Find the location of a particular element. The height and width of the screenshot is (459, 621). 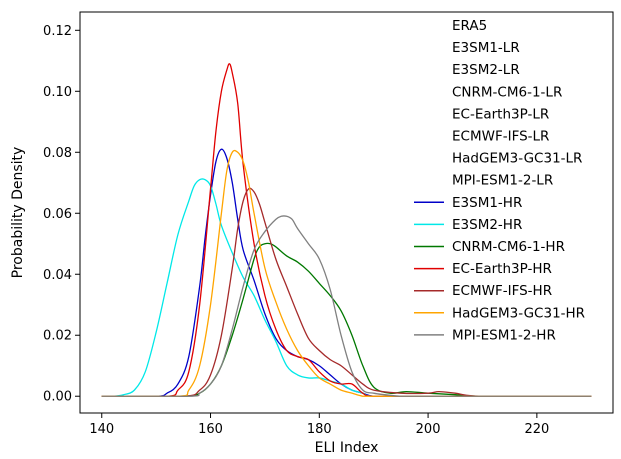

legend-label: EC-Earth3P-LR is located at coordinates (500, 114).